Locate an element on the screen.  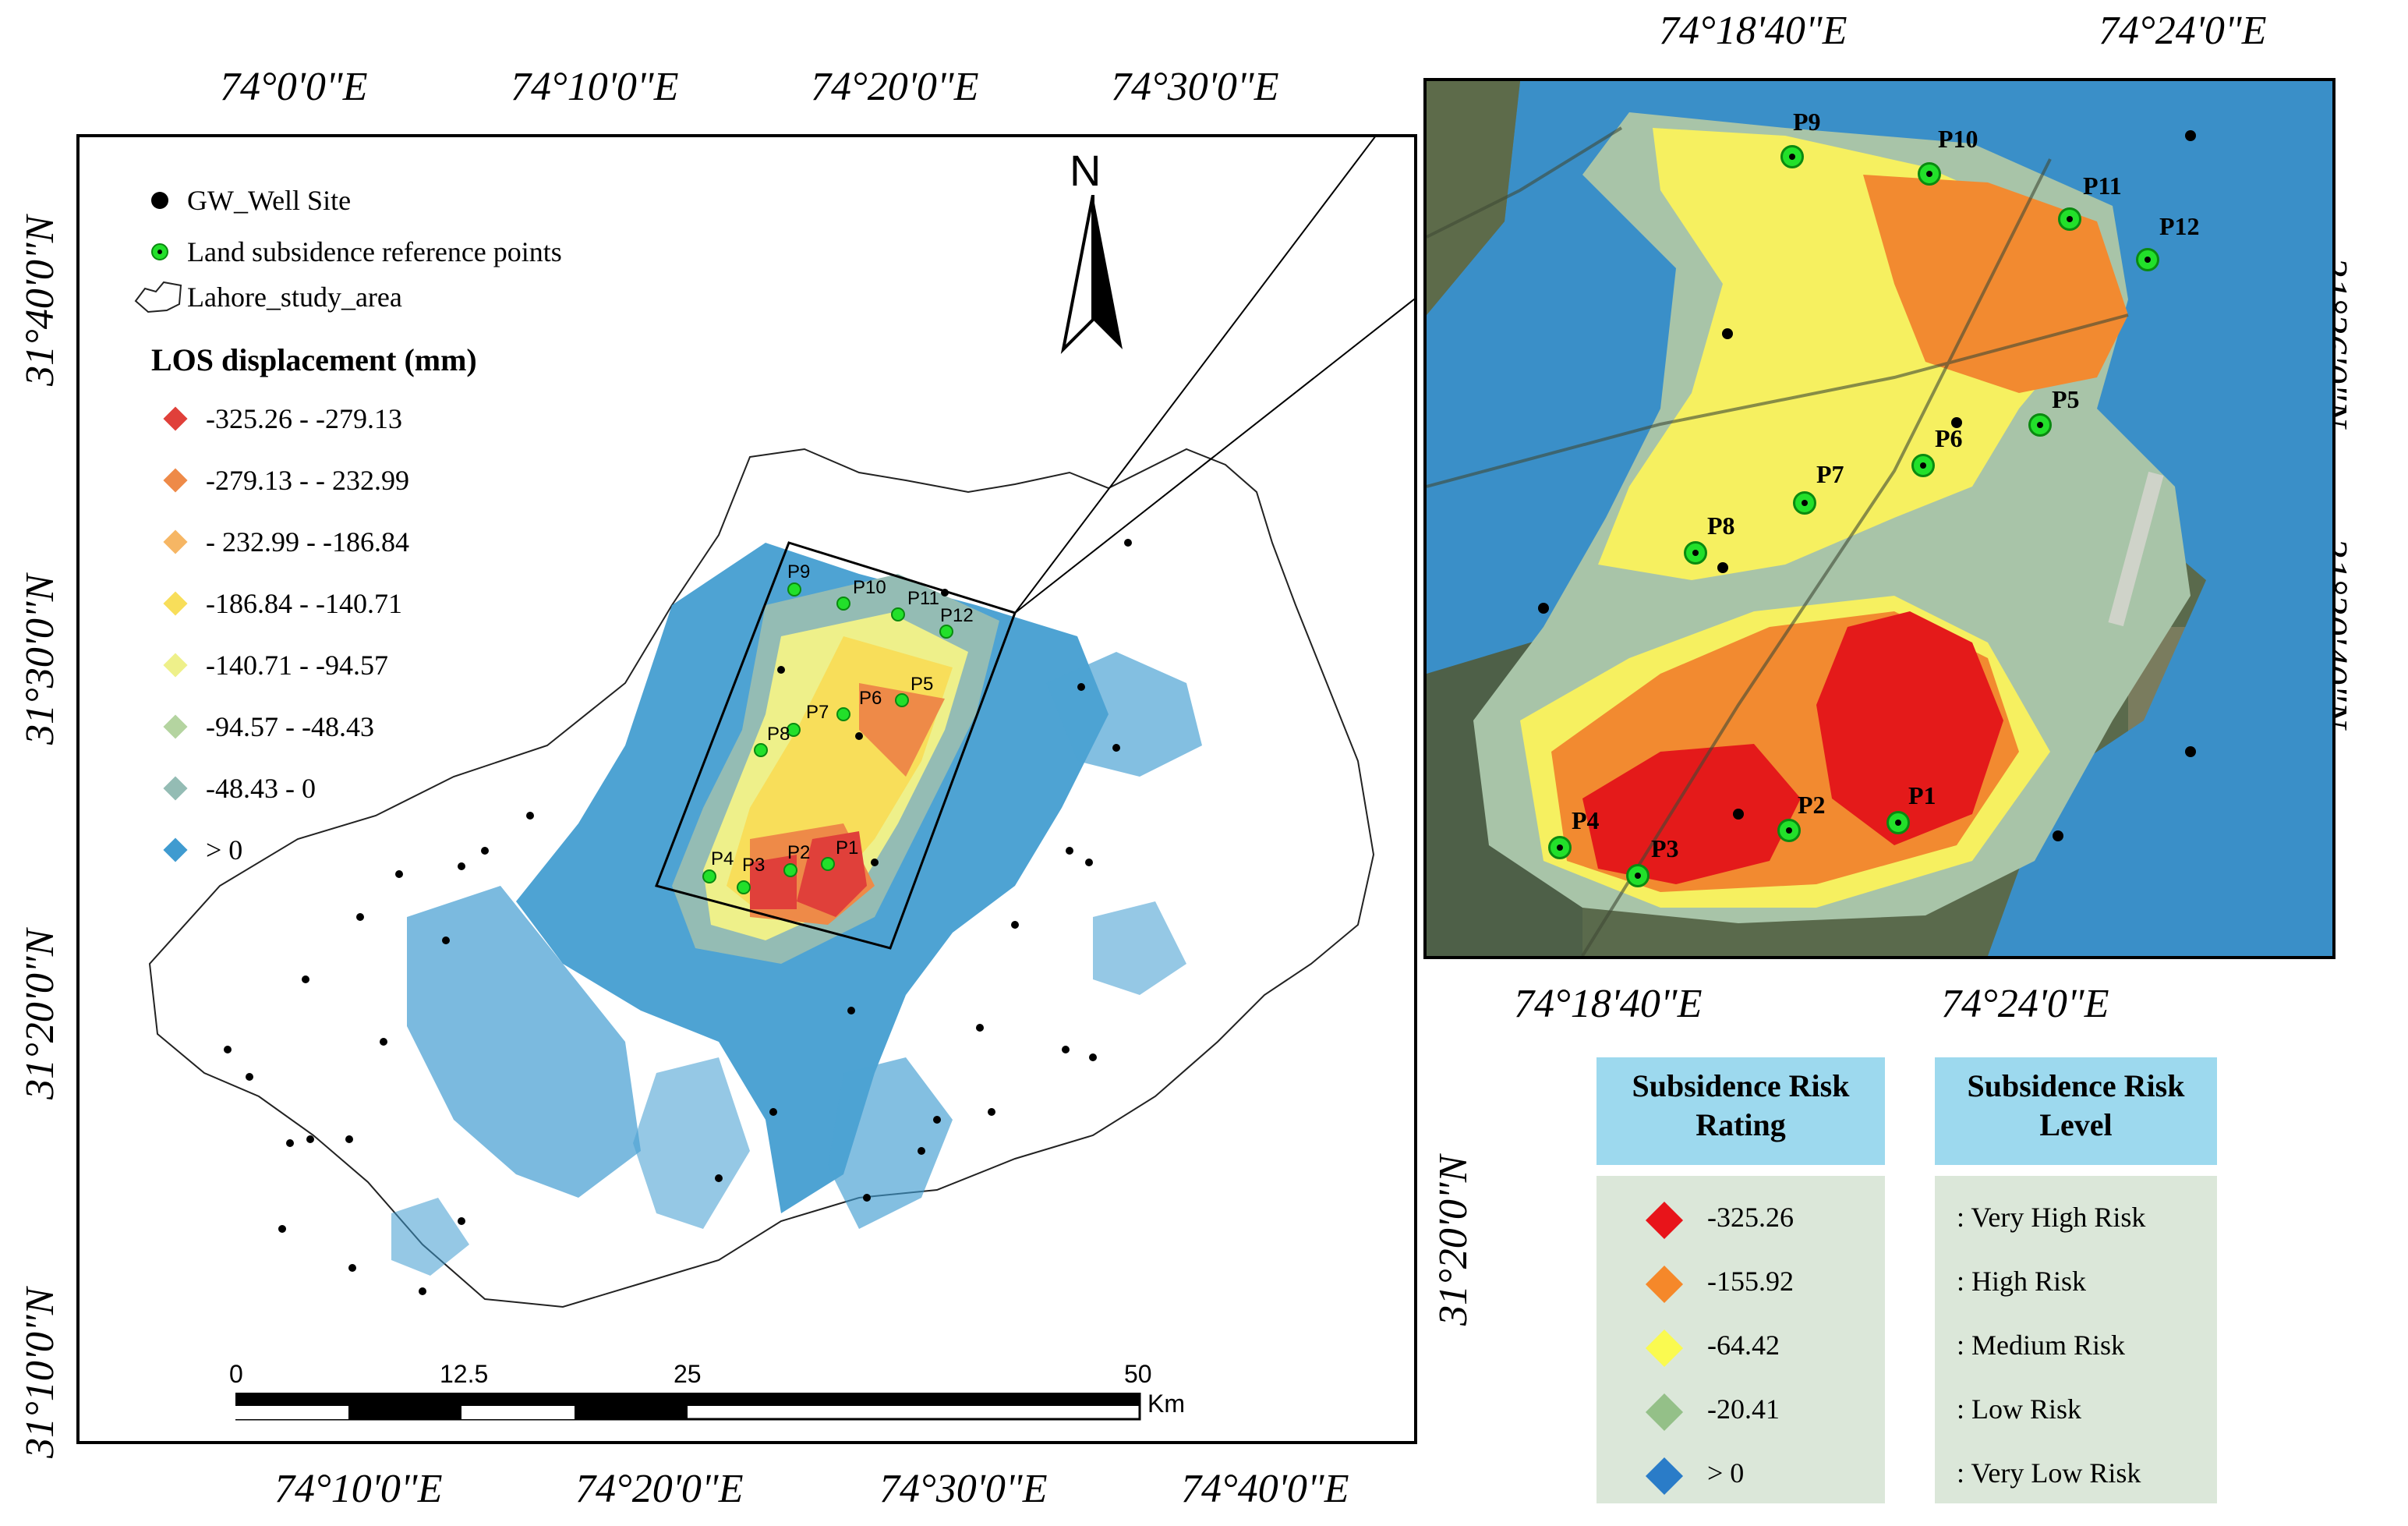
bottom-lon-label-4: 74°40'0"E is located at coordinates (1265, 1489).